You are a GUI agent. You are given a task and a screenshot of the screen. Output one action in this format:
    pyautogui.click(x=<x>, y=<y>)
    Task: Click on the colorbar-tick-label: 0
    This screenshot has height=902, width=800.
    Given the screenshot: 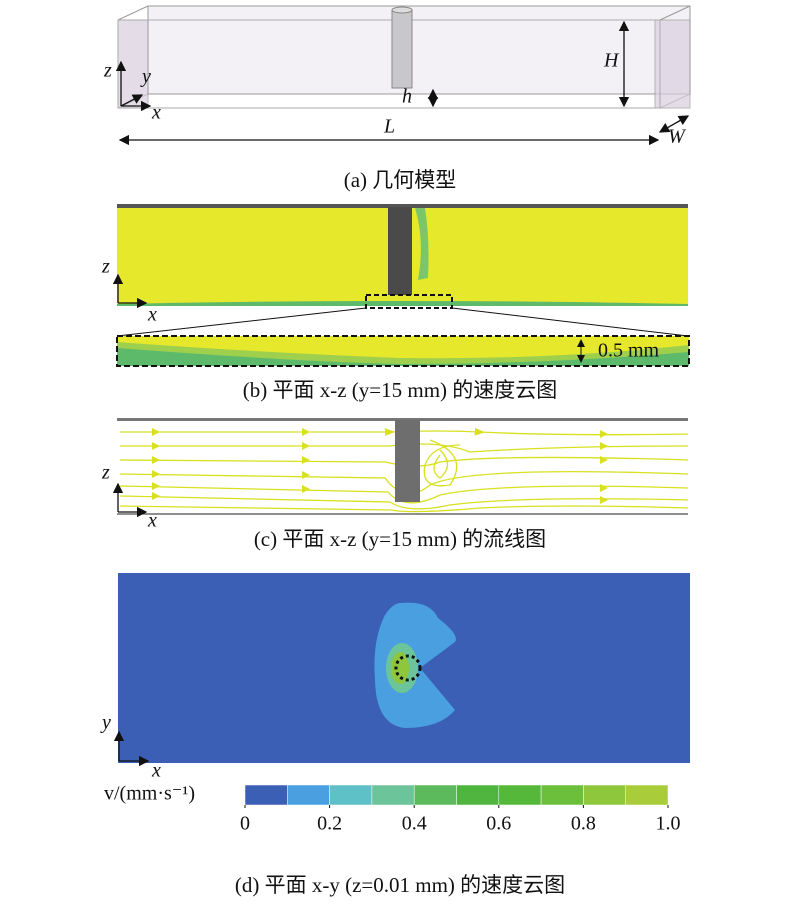 What is the action you would take?
    pyautogui.click(x=245, y=824)
    